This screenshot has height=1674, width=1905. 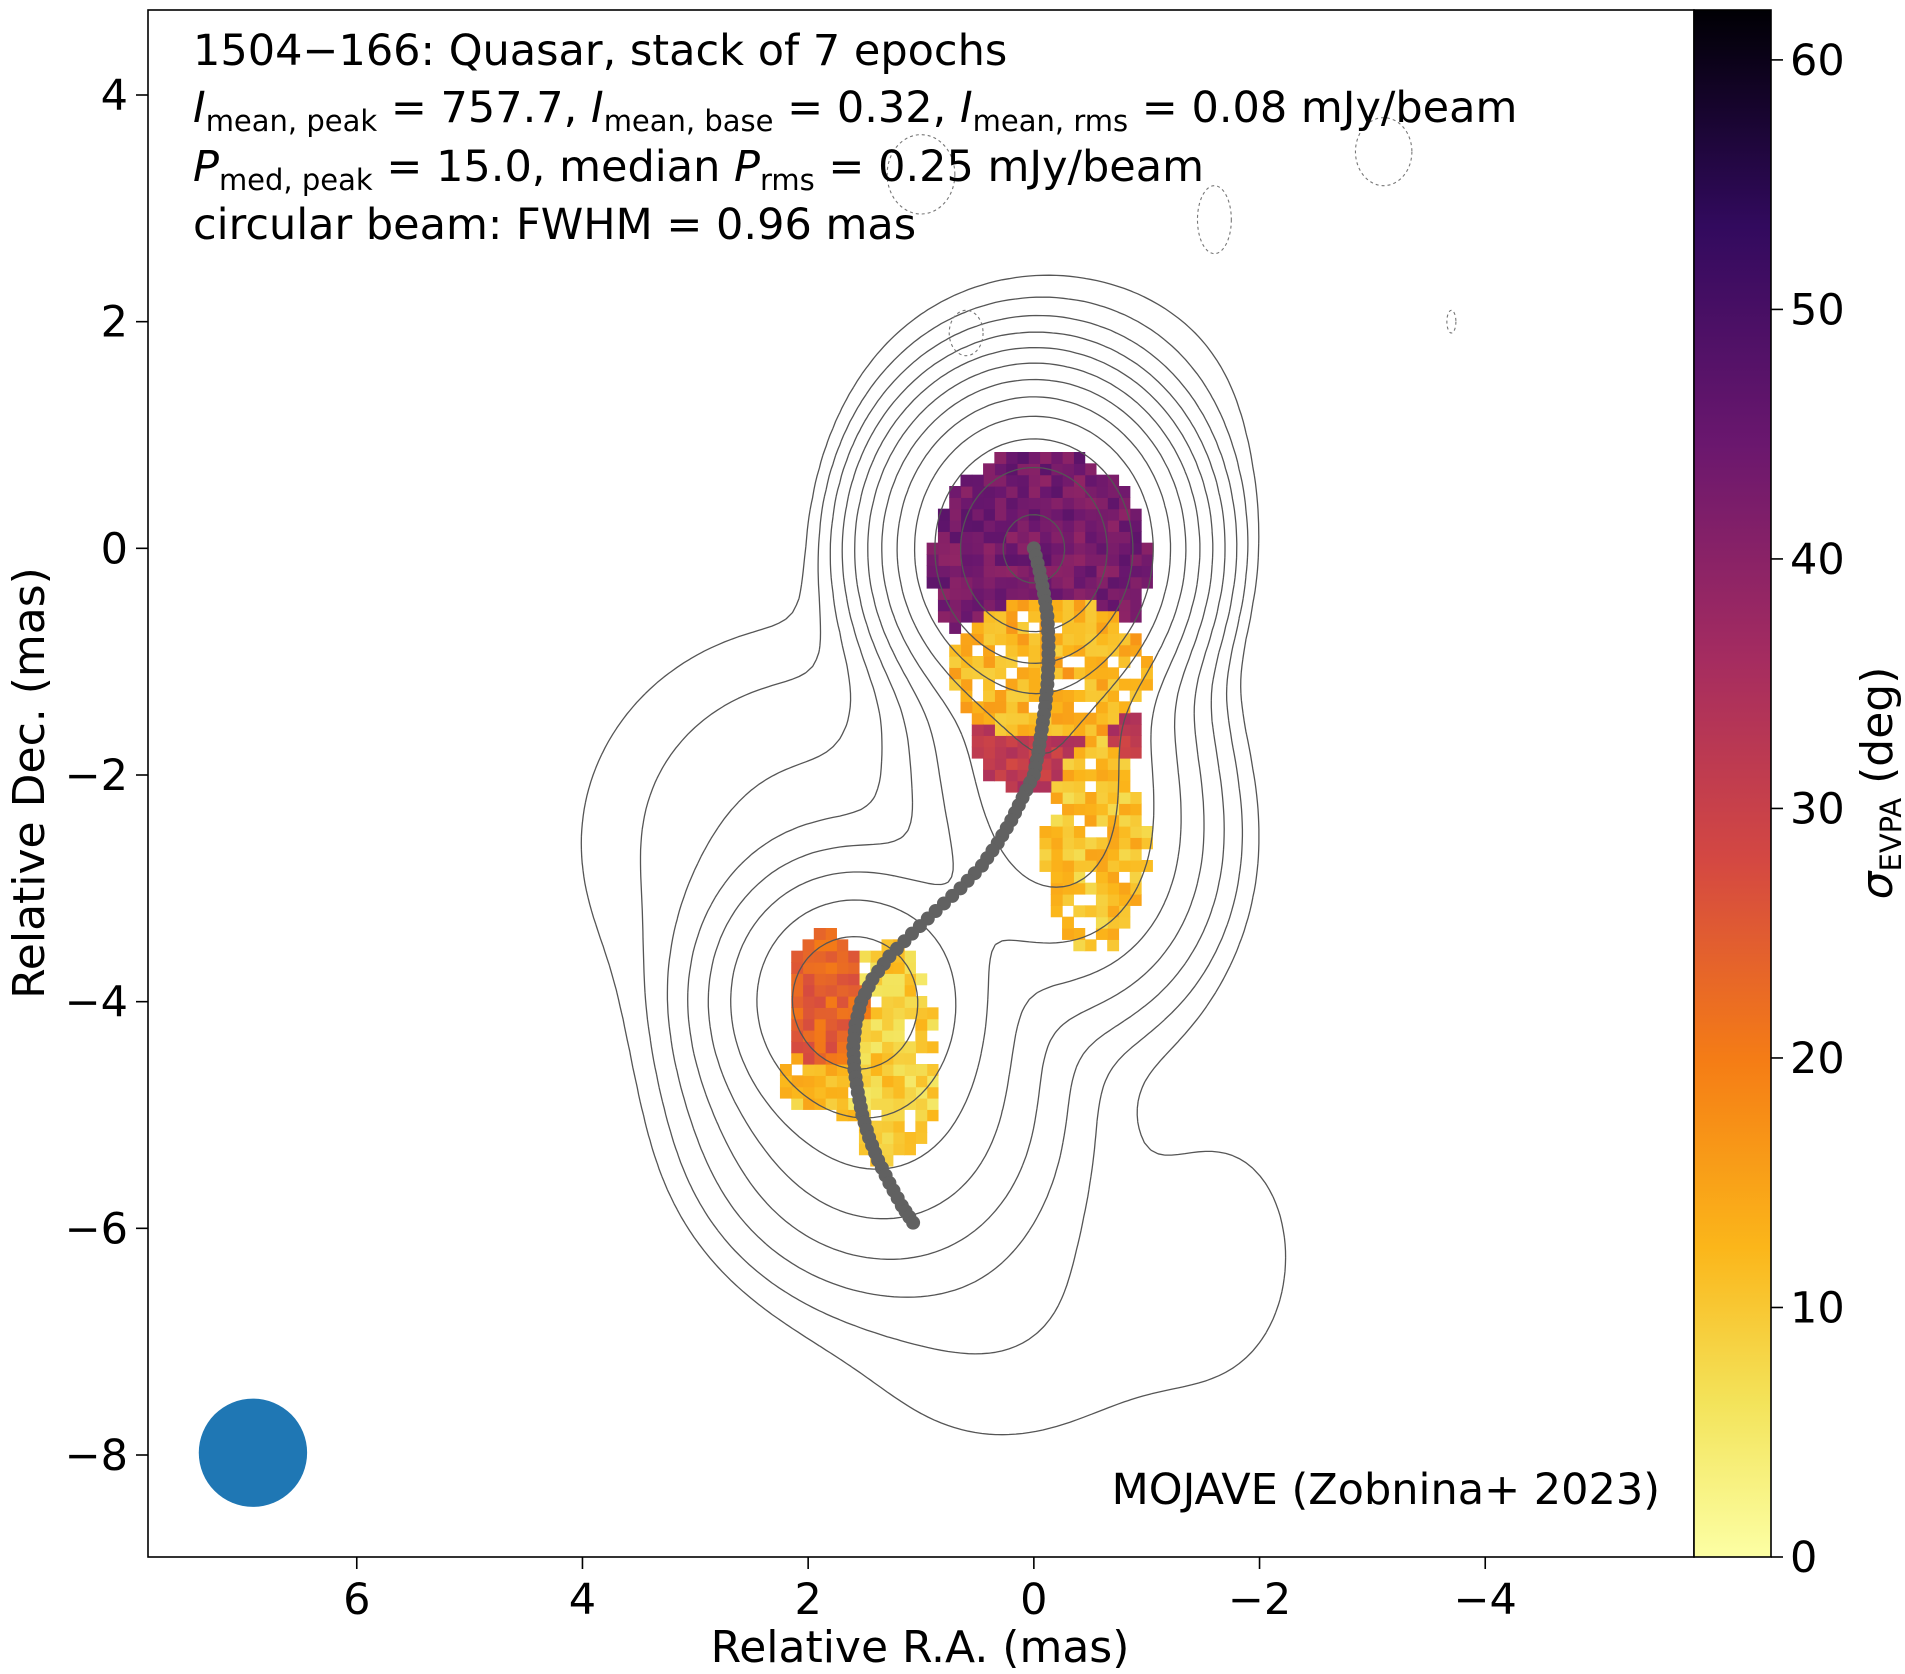 What do you see at coordinates (1485, 1600) in the screenshot?
I see `x-tick-label: −4` at bounding box center [1485, 1600].